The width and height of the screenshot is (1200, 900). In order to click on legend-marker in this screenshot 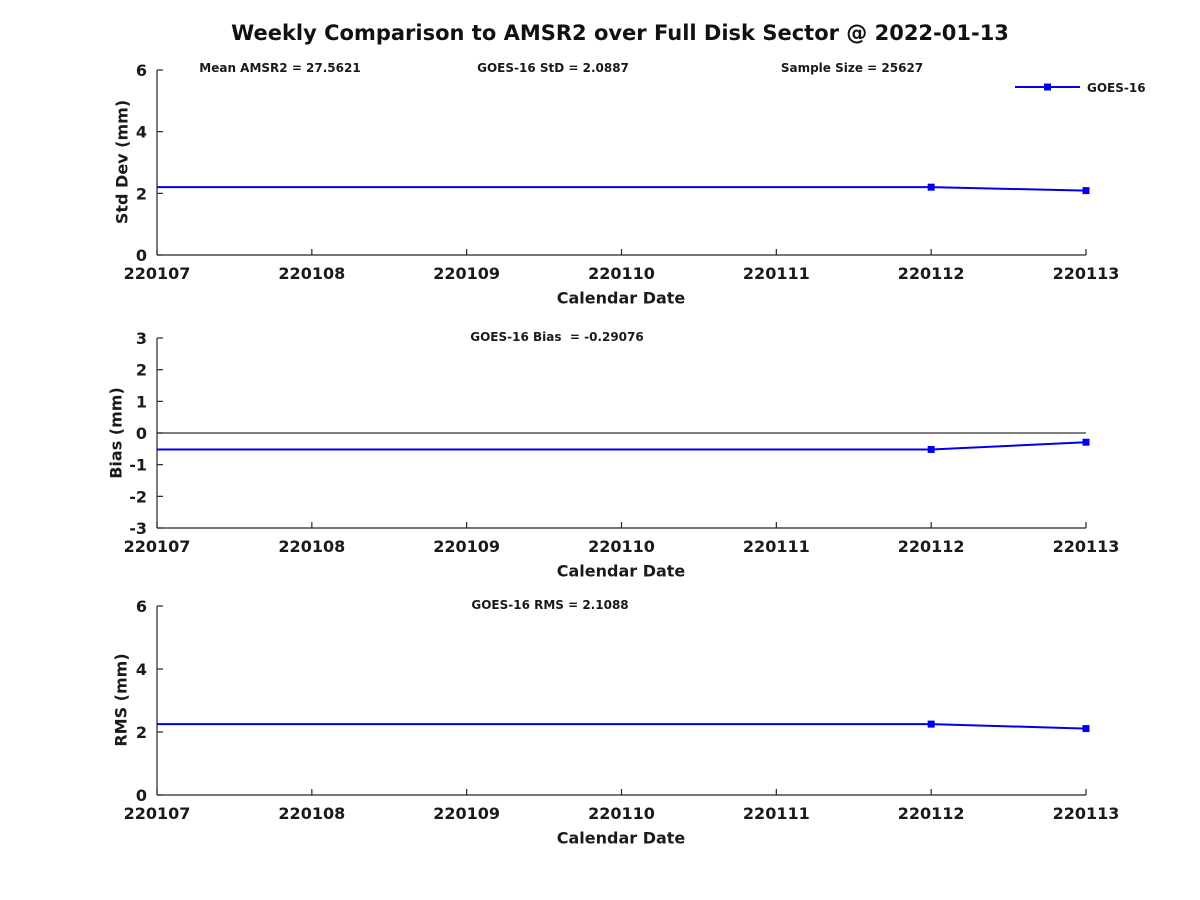, I will do `click(1047, 87)`.